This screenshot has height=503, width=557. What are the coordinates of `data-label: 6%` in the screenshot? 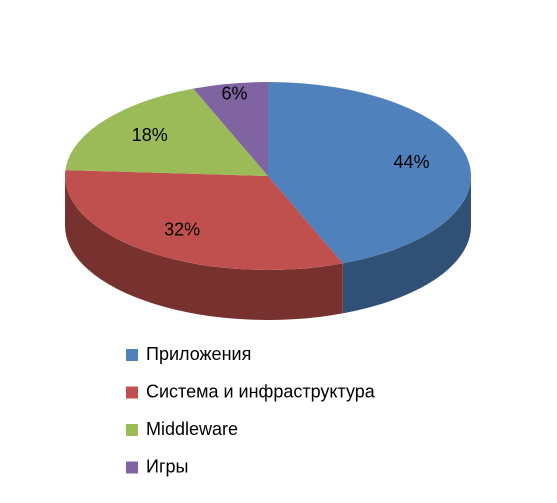 It's located at (235, 93).